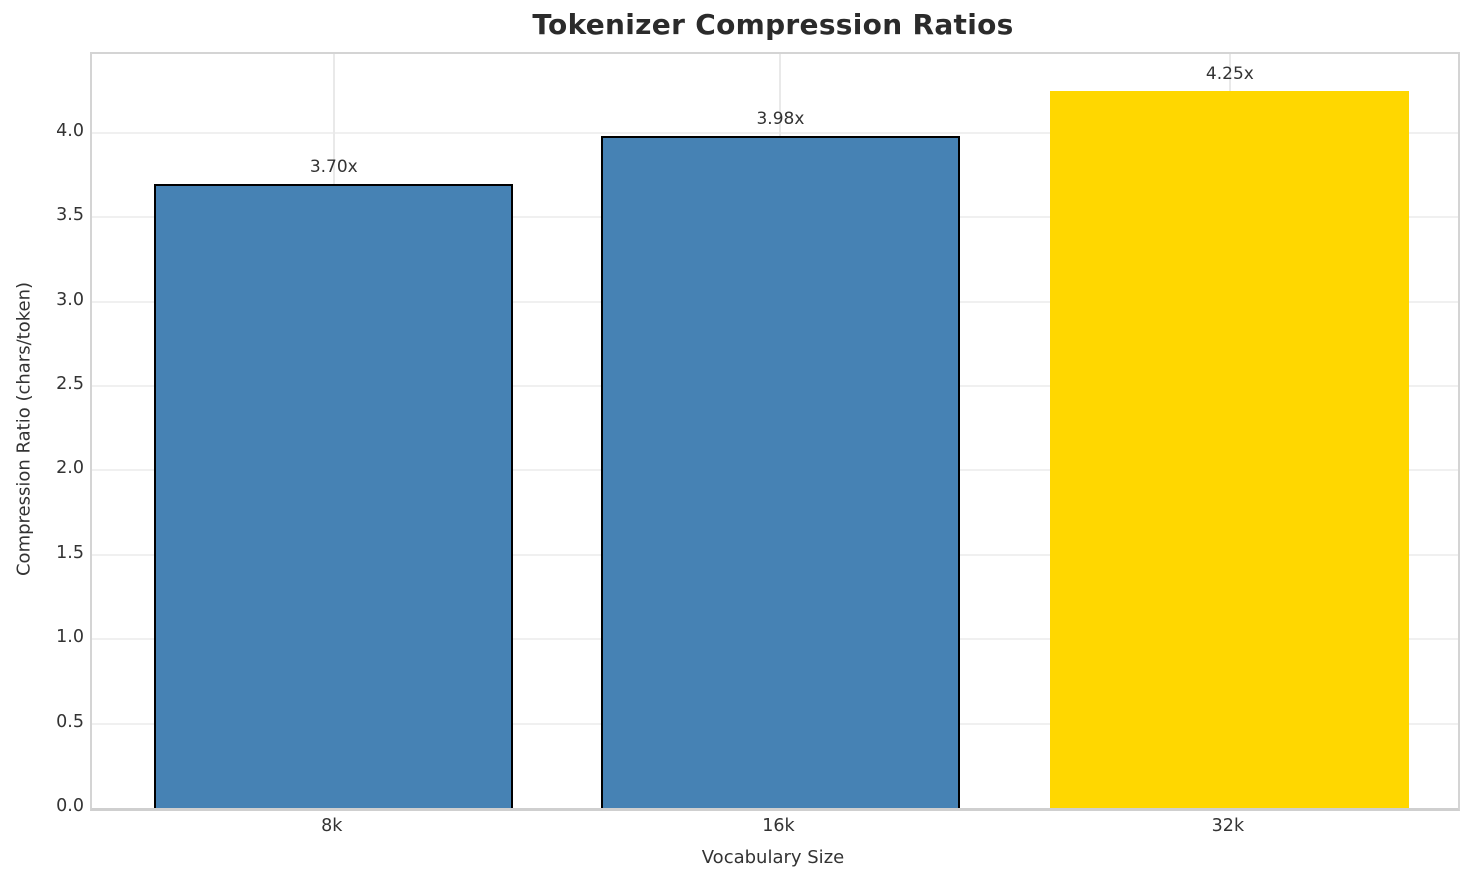 This screenshot has height=885, width=1484. What do you see at coordinates (773, 24) in the screenshot?
I see `chart-title: Tokenizer Compression Ratios` at bounding box center [773, 24].